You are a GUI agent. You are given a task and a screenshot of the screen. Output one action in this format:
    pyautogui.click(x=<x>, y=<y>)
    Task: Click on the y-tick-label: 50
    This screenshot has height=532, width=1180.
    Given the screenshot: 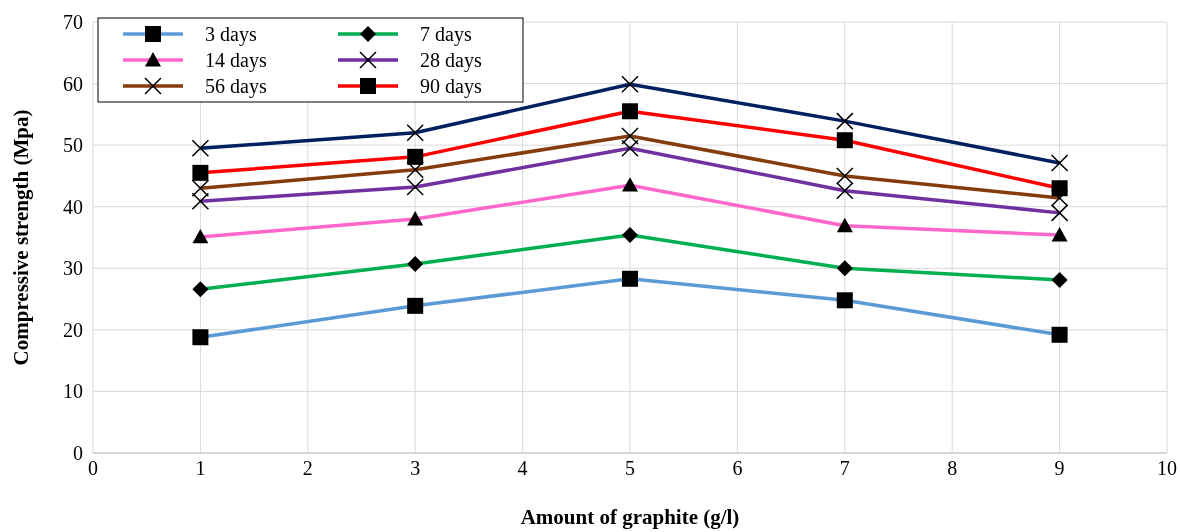 What is the action you would take?
    pyautogui.click(x=73, y=145)
    